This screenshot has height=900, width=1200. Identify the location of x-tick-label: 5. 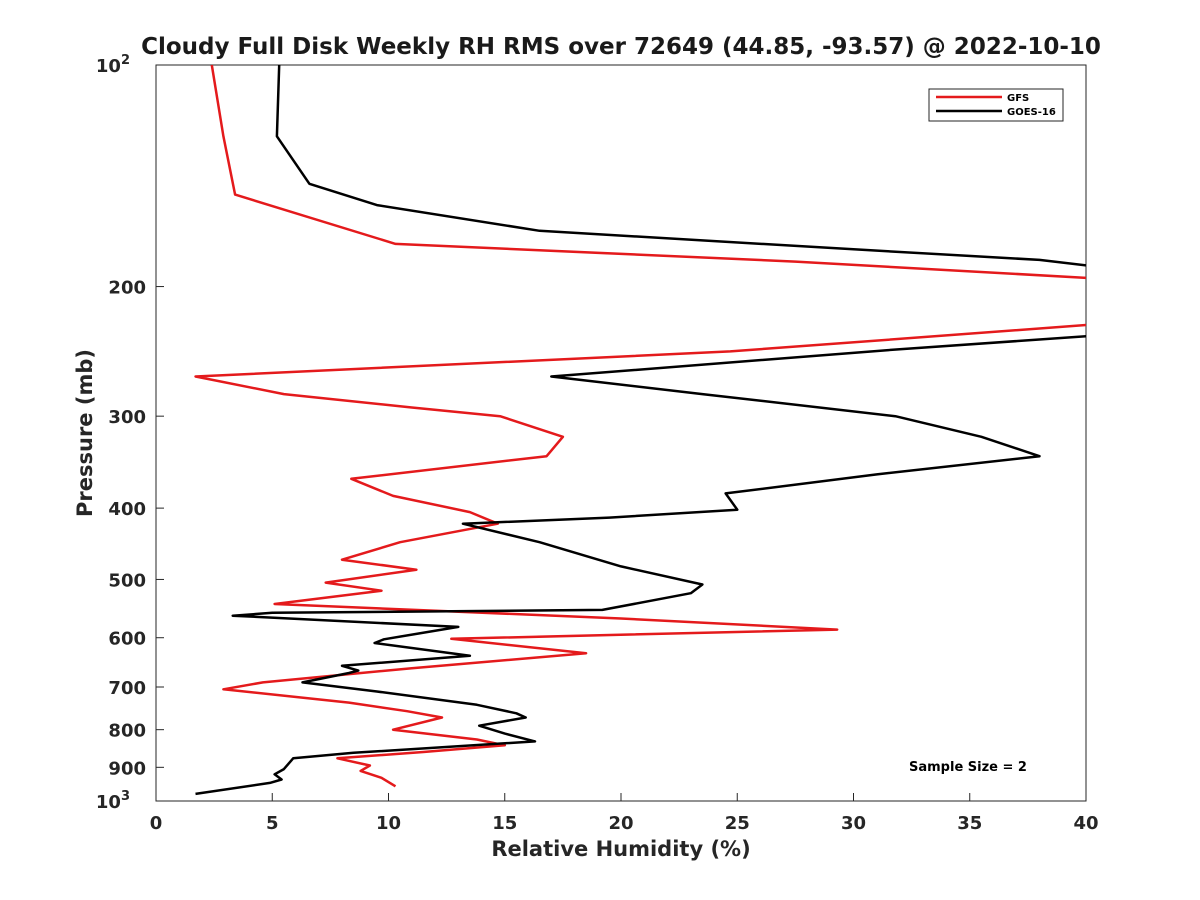
(272, 823).